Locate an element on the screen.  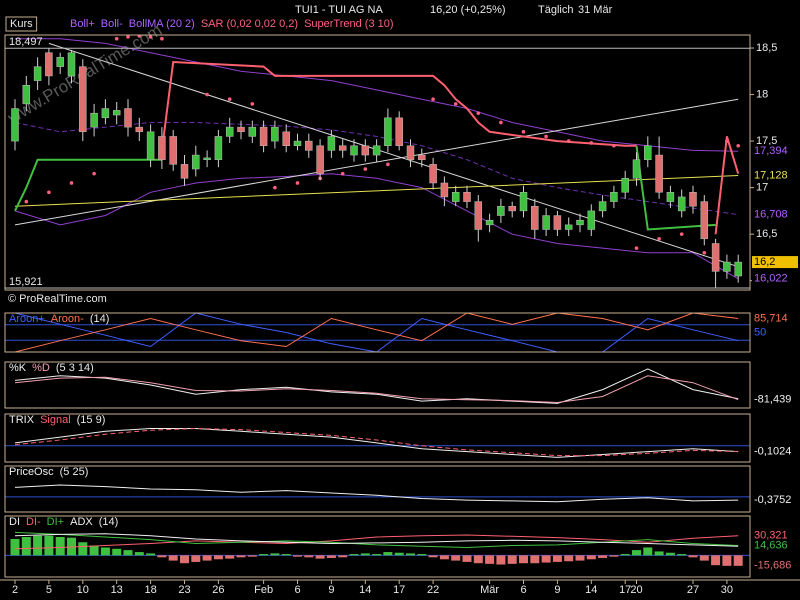
y-tick-label: 18,5 is located at coordinates (766, 48).